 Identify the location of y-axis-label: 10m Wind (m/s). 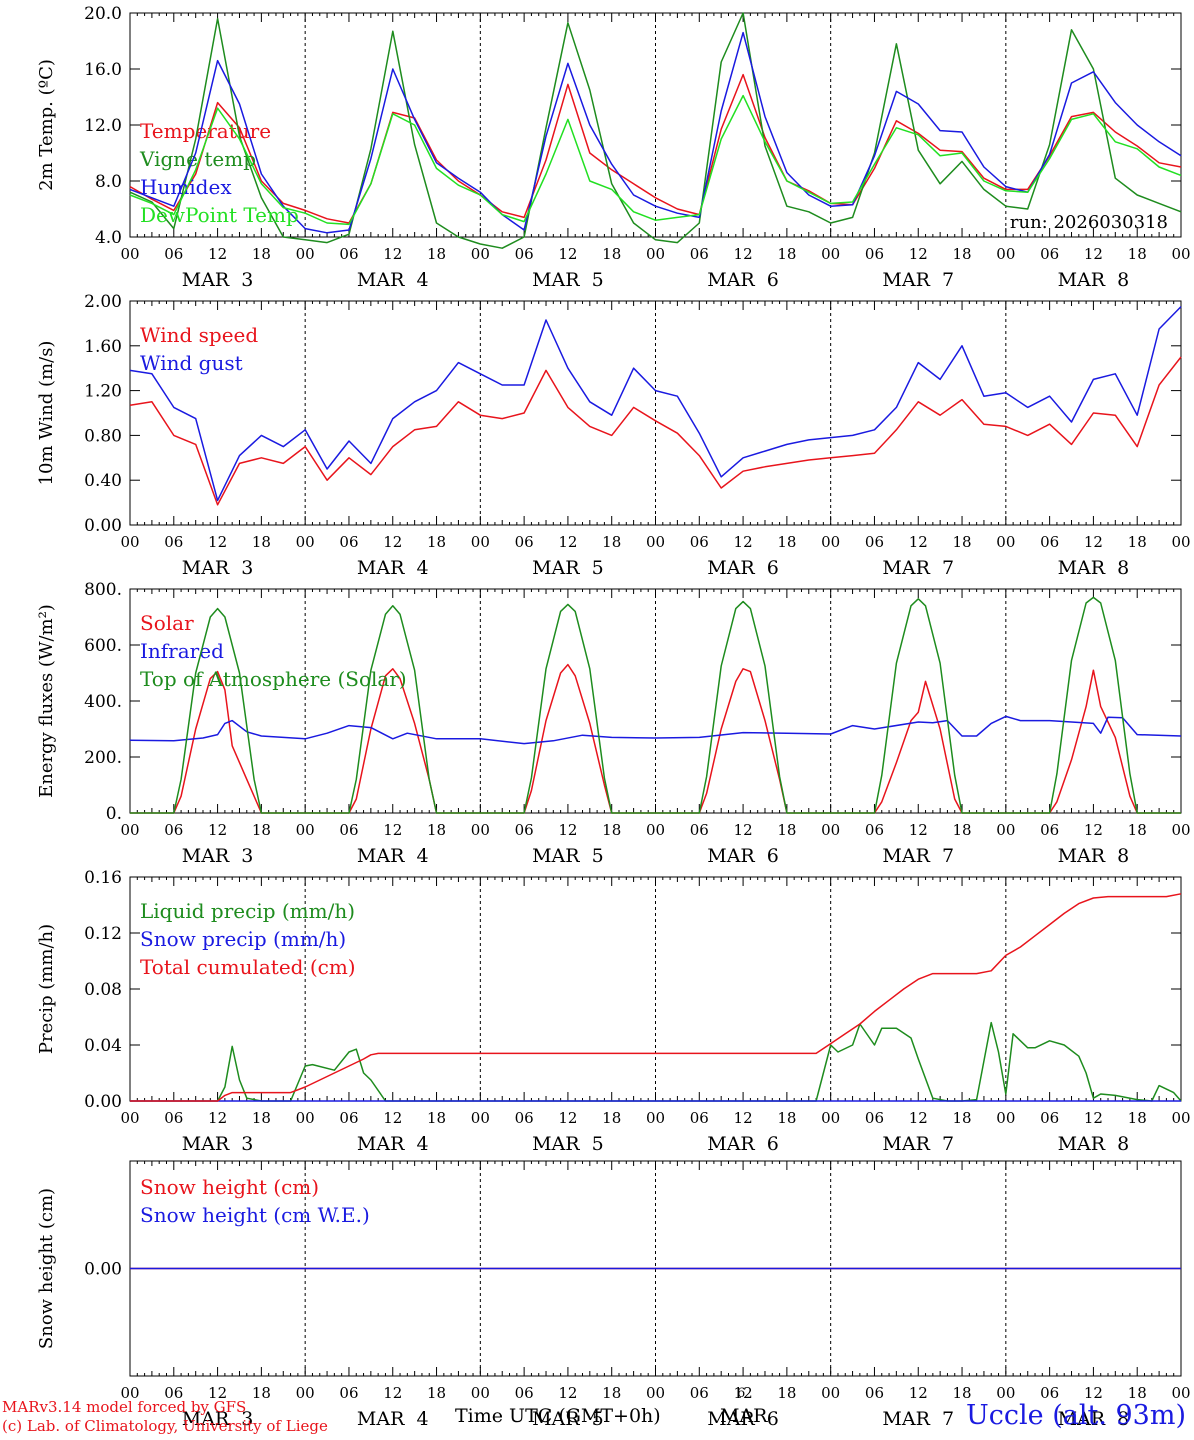
(46, 413).